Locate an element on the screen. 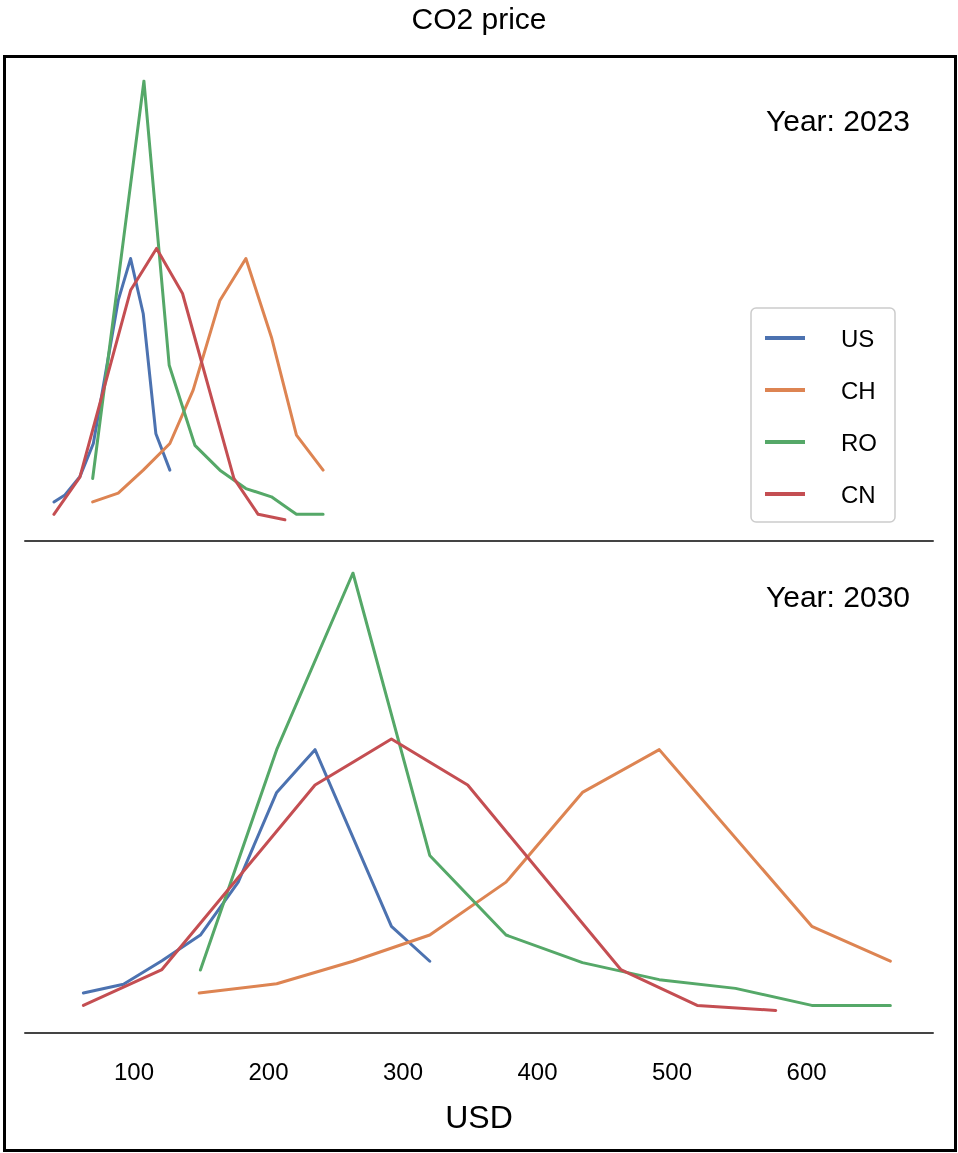 This screenshot has width=958, height=1153. legend-label: US is located at coordinates (858, 338).